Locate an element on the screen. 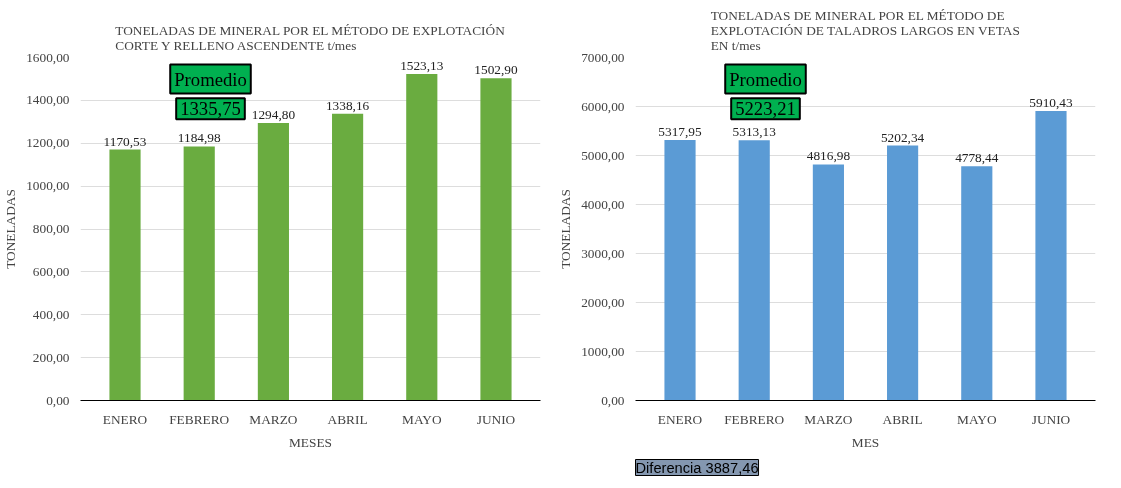  data-label: 4816,98 is located at coordinates (828, 156).